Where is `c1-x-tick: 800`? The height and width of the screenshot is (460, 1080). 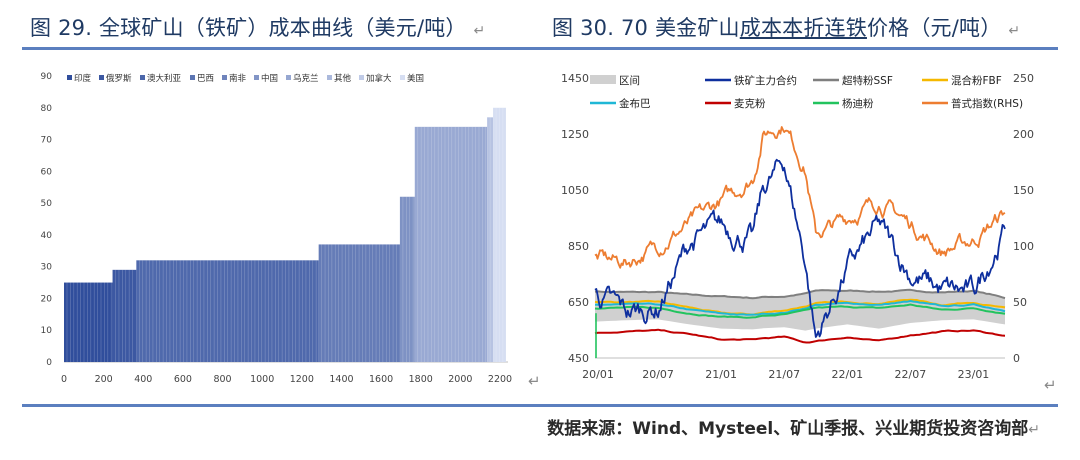
c1-x-tick: 800 is located at coordinates (222, 379).